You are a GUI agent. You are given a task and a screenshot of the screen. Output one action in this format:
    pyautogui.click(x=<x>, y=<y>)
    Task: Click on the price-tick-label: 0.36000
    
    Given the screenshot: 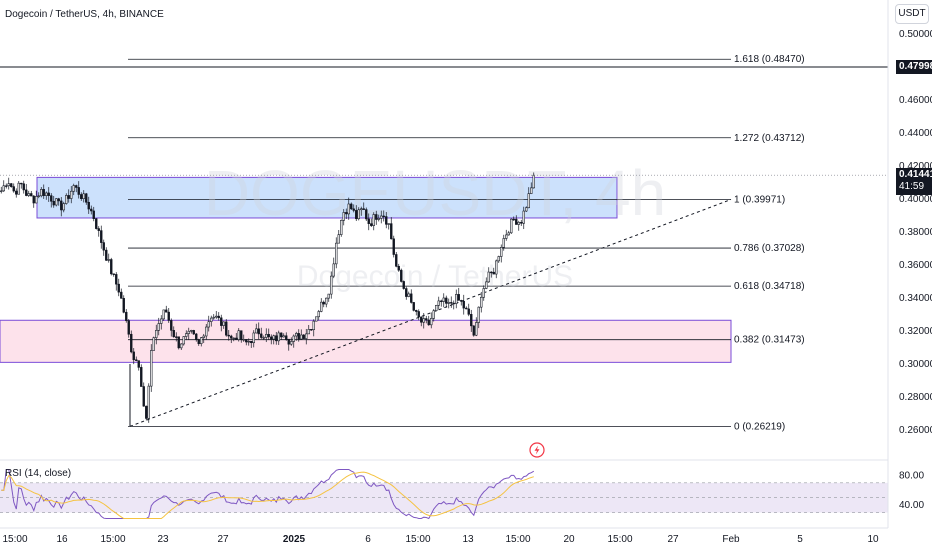 What is the action you would take?
    pyautogui.click(x=915, y=265)
    